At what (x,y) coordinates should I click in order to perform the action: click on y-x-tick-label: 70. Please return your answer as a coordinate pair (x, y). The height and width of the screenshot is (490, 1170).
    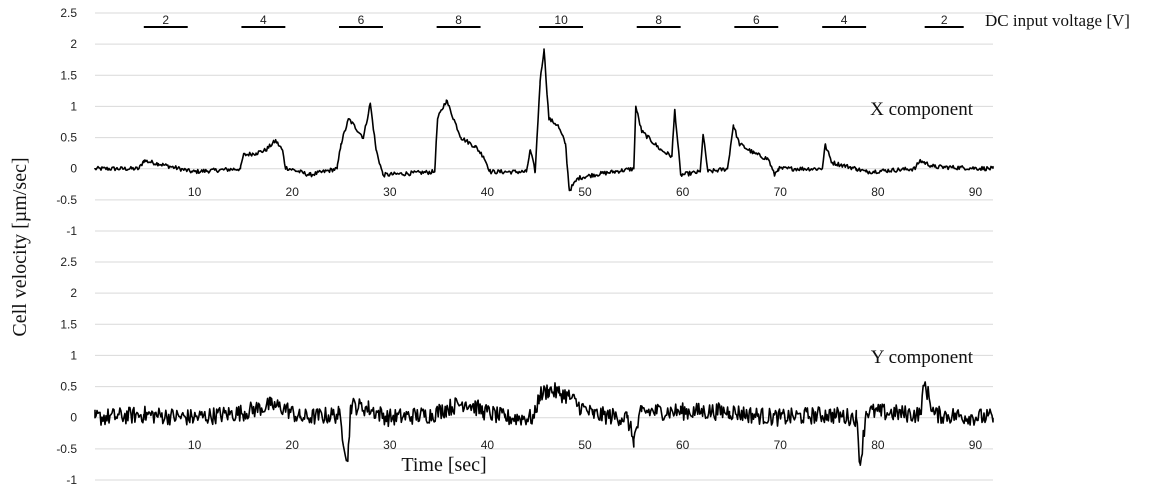
    Looking at the image, I should click on (781, 445).